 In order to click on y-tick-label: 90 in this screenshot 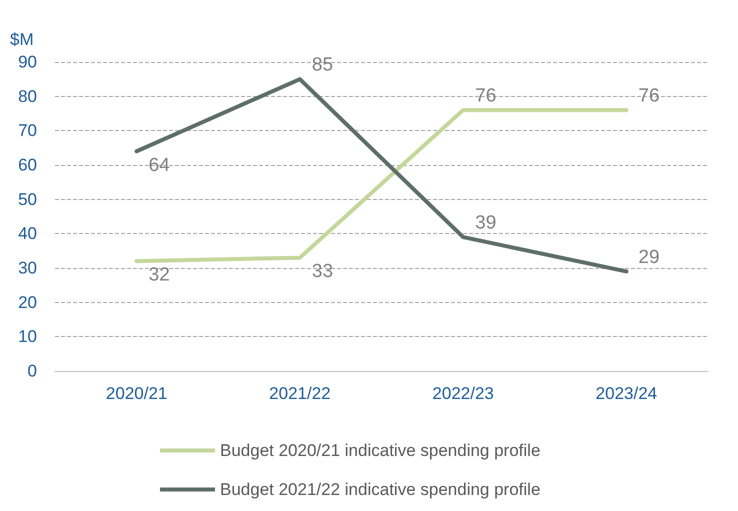, I will do `click(27, 62)`.